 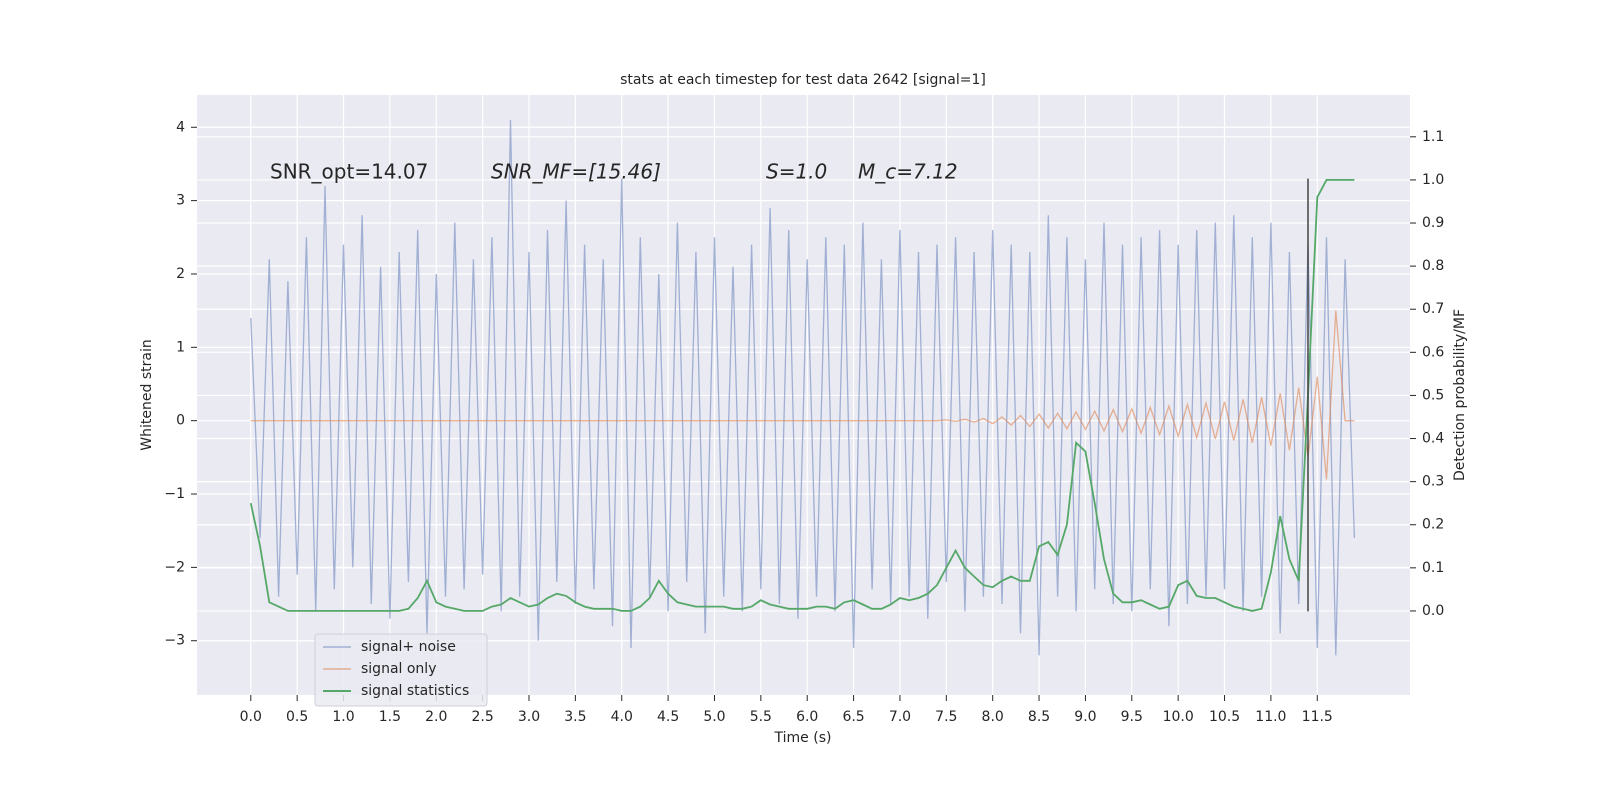 What do you see at coordinates (1433, 352) in the screenshot?
I see `y2-tick-label: 0.6` at bounding box center [1433, 352].